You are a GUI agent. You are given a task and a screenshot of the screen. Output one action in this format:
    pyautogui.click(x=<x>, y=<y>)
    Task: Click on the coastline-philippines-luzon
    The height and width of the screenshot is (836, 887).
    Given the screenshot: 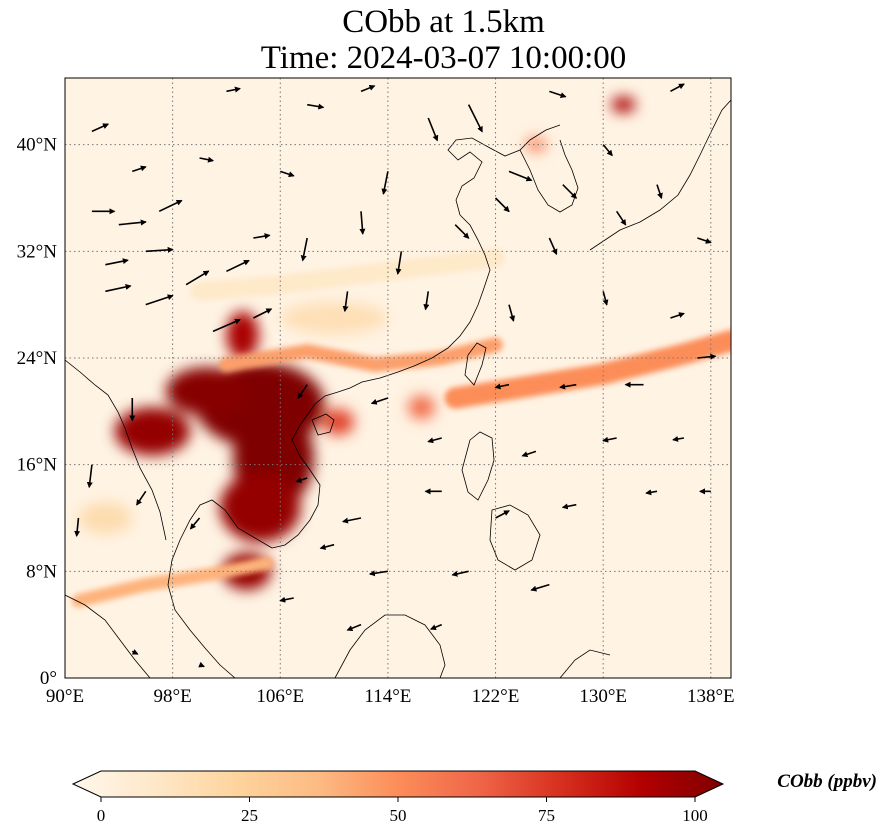 What is the action you would take?
    pyautogui.click(x=478, y=466)
    